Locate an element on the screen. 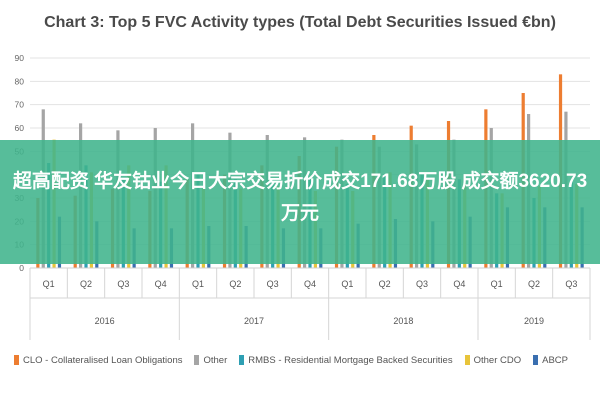 The width and height of the screenshot is (600, 400). y-tick-label: 90 is located at coordinates (20, 58).